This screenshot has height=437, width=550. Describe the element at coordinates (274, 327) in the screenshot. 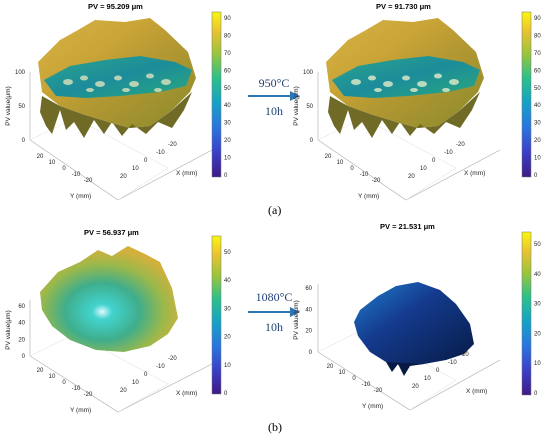

I see `process-b-time: 10h` at that location.